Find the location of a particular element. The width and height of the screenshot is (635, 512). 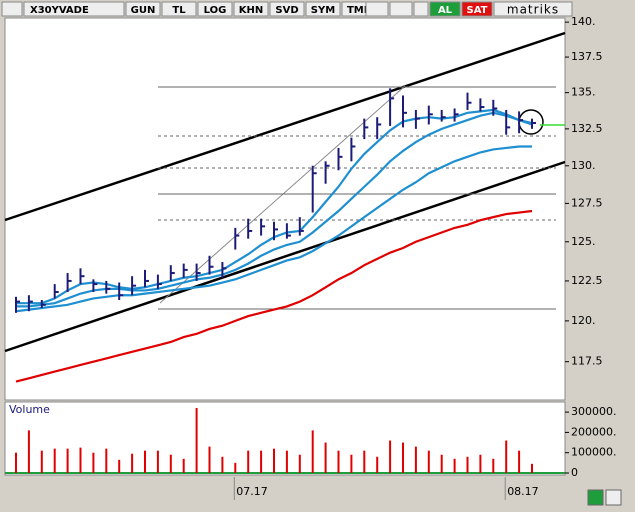

toolbar-button-label: LOG is located at coordinates (215, 10).